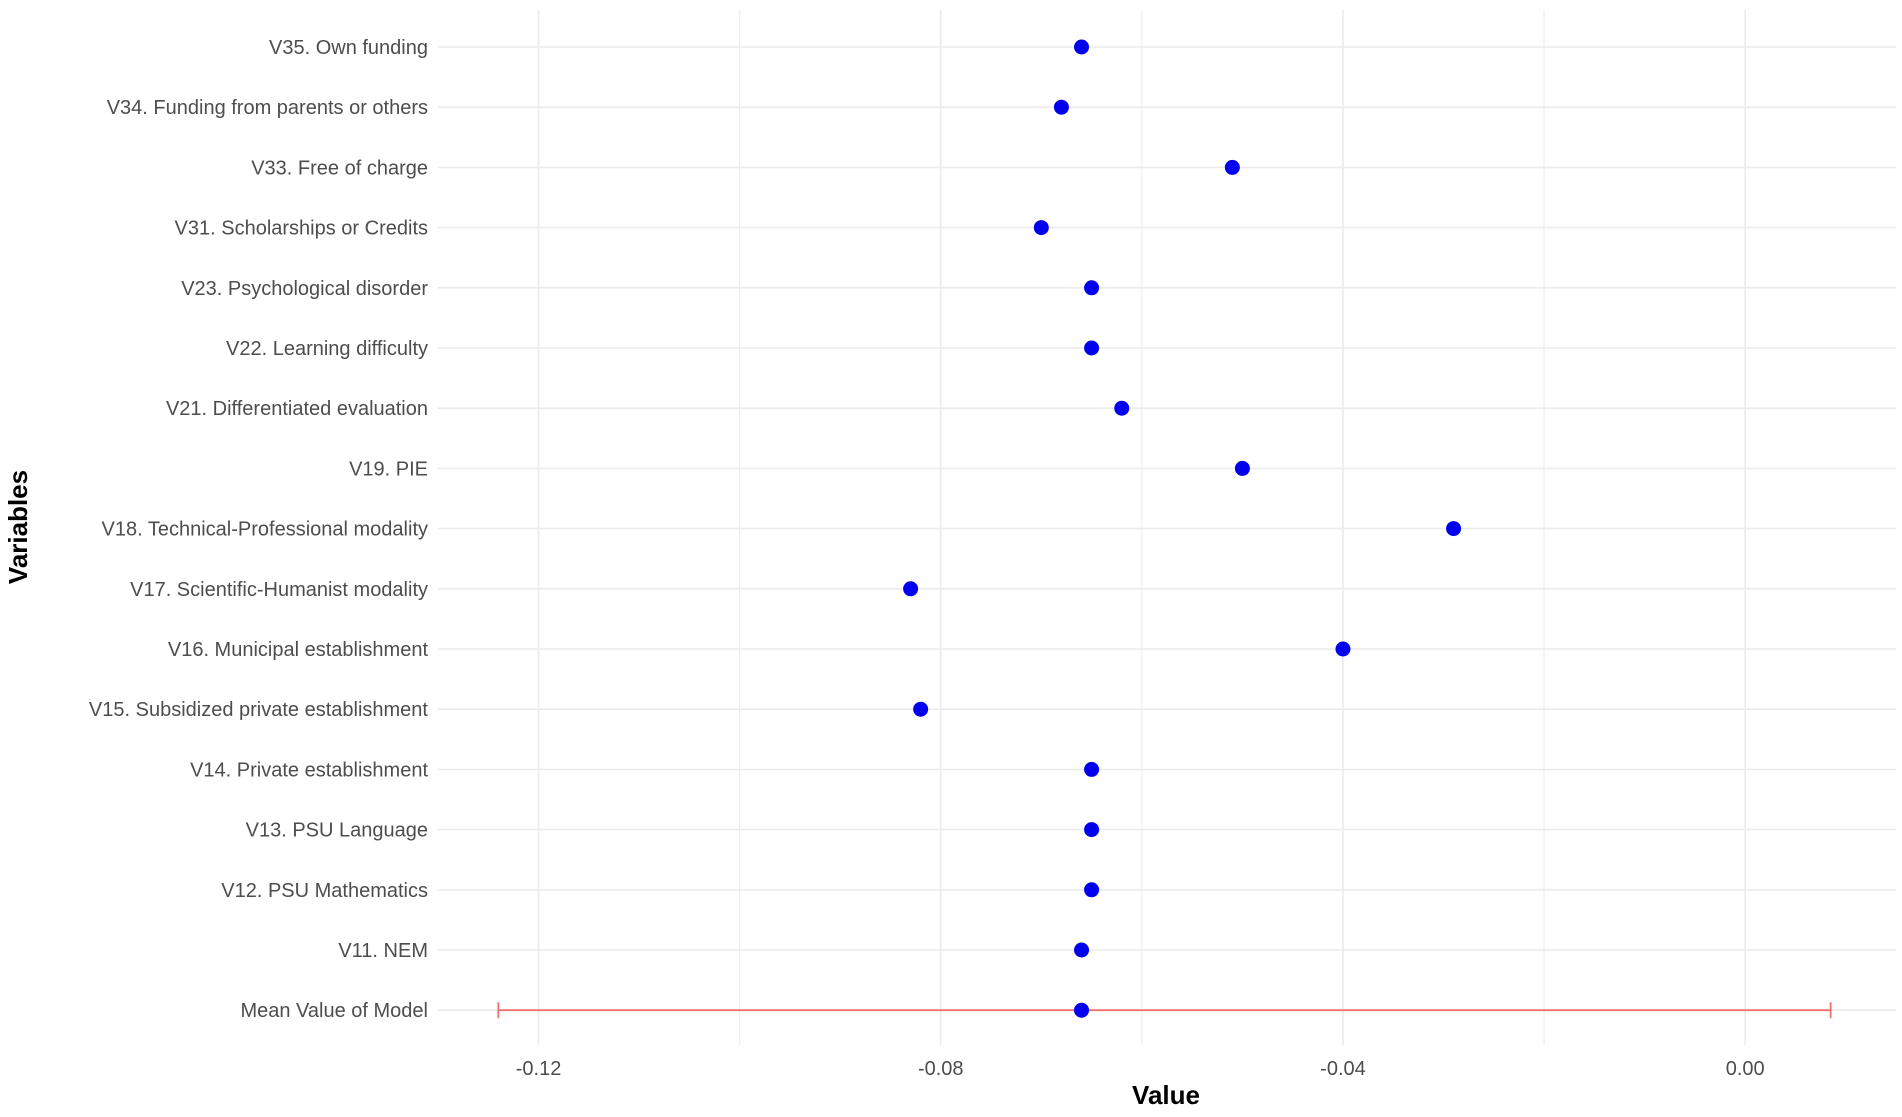 The height and width of the screenshot is (1117, 1902). What do you see at coordinates (327, 349) in the screenshot?
I see `y-tick-label: V22. Learning difficulty` at bounding box center [327, 349].